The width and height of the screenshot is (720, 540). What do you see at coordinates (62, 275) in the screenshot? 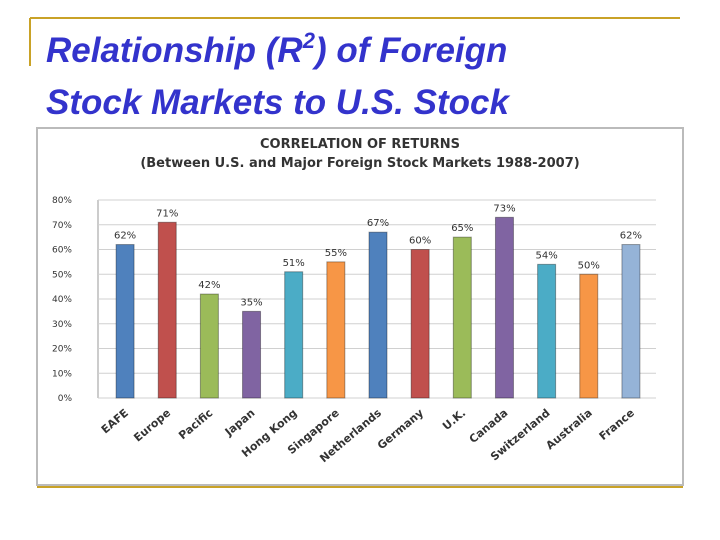
I see `y-tick-label: 50%` at bounding box center [62, 275].